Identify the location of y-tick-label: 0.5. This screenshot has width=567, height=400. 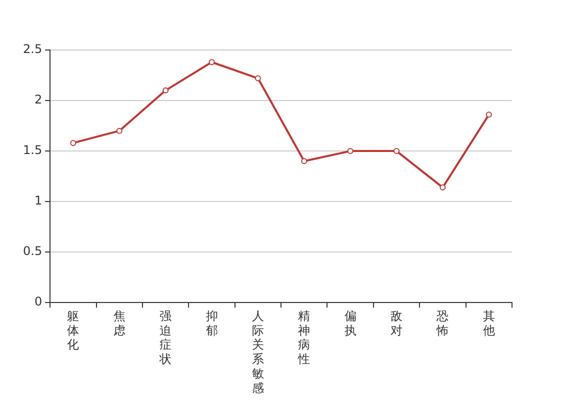
(32, 251).